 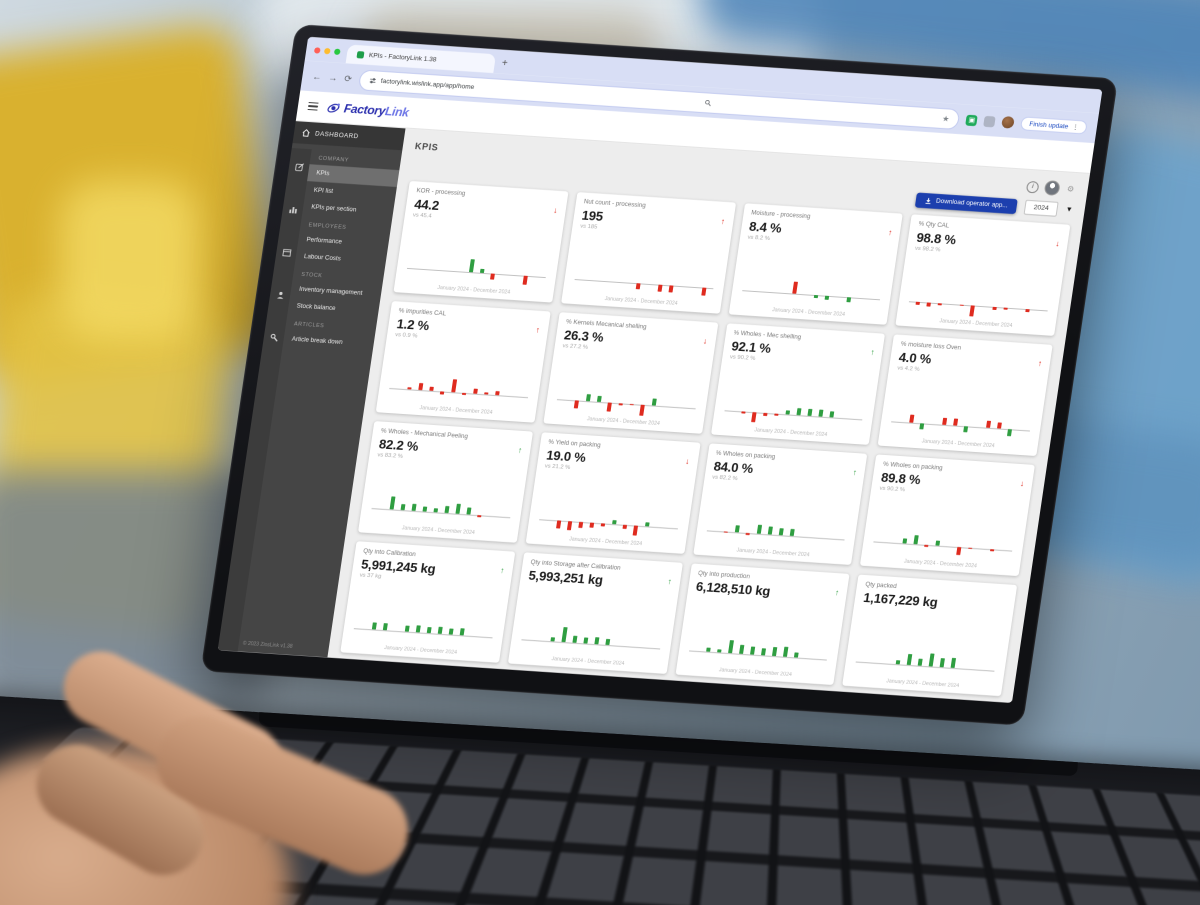 What do you see at coordinates (1070, 188) in the screenshot?
I see `gear-icon: ⚙` at bounding box center [1070, 188].